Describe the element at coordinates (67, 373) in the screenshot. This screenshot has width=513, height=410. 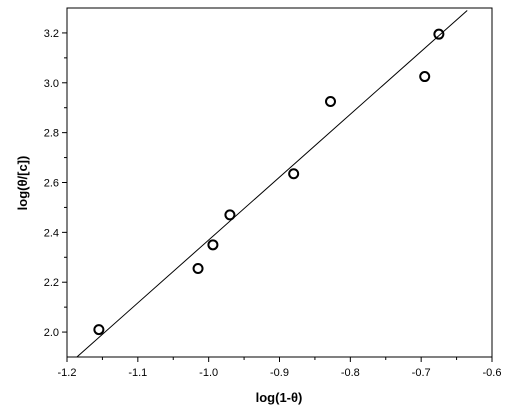
I see `x-tick-label: -1.2` at that location.